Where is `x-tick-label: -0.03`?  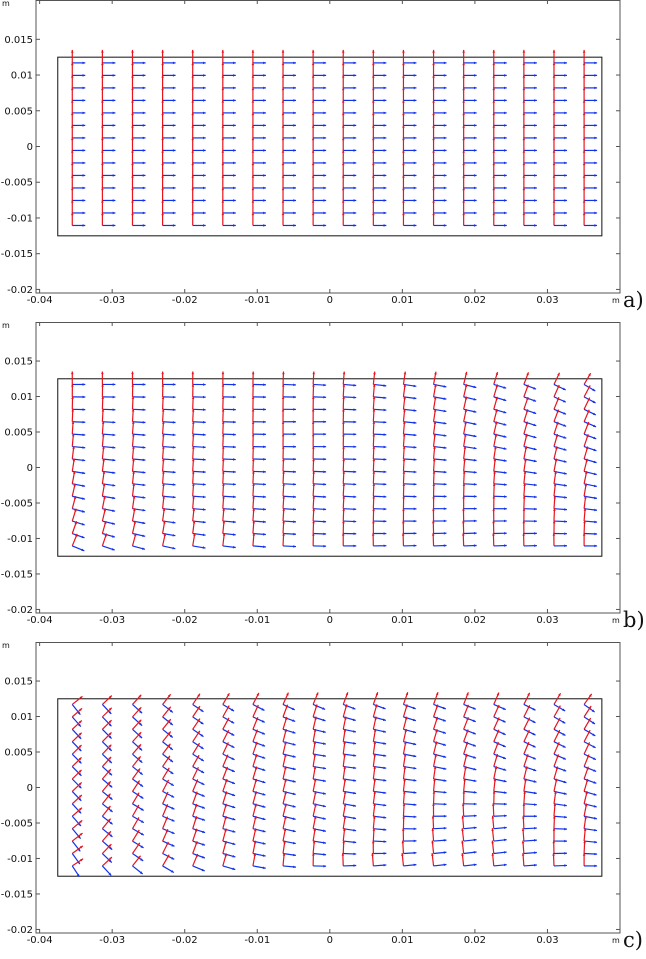 x-tick-label: -0.03 is located at coordinates (112, 620).